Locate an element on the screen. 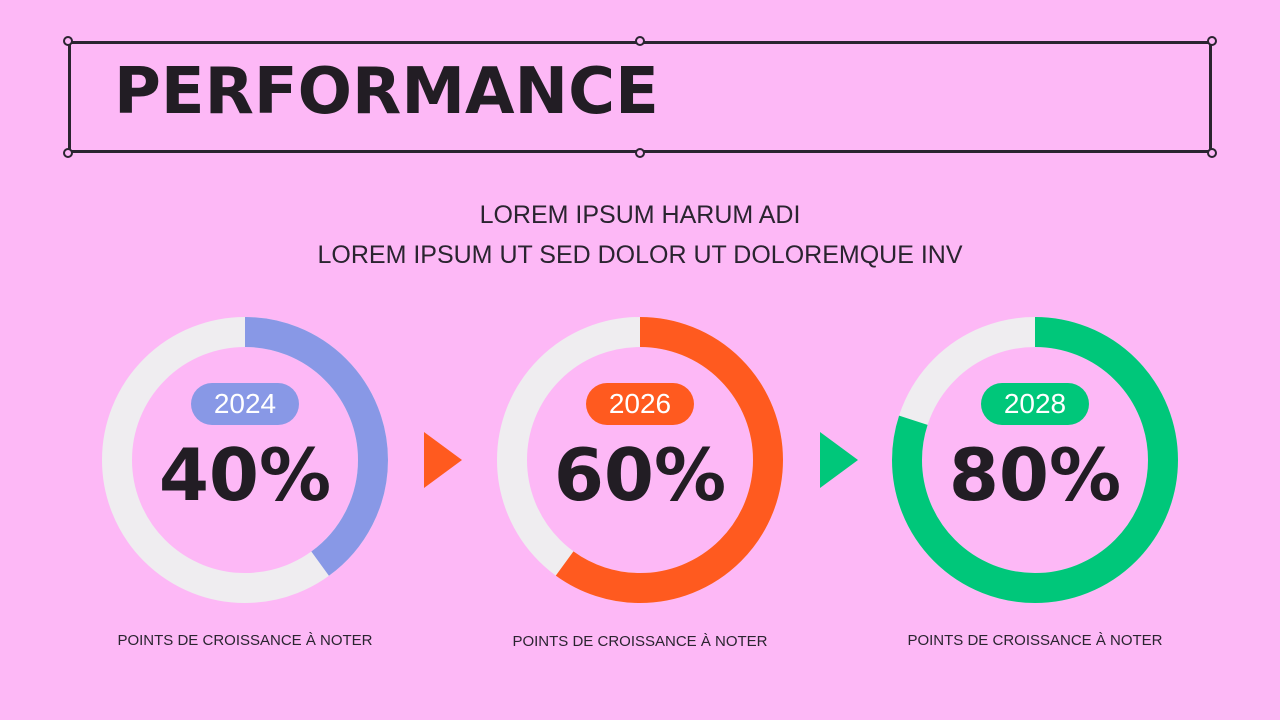 Image resolution: width=1280 pixels, height=720 pixels. donut-chart-2024: 2024 40% is located at coordinates (245, 460).